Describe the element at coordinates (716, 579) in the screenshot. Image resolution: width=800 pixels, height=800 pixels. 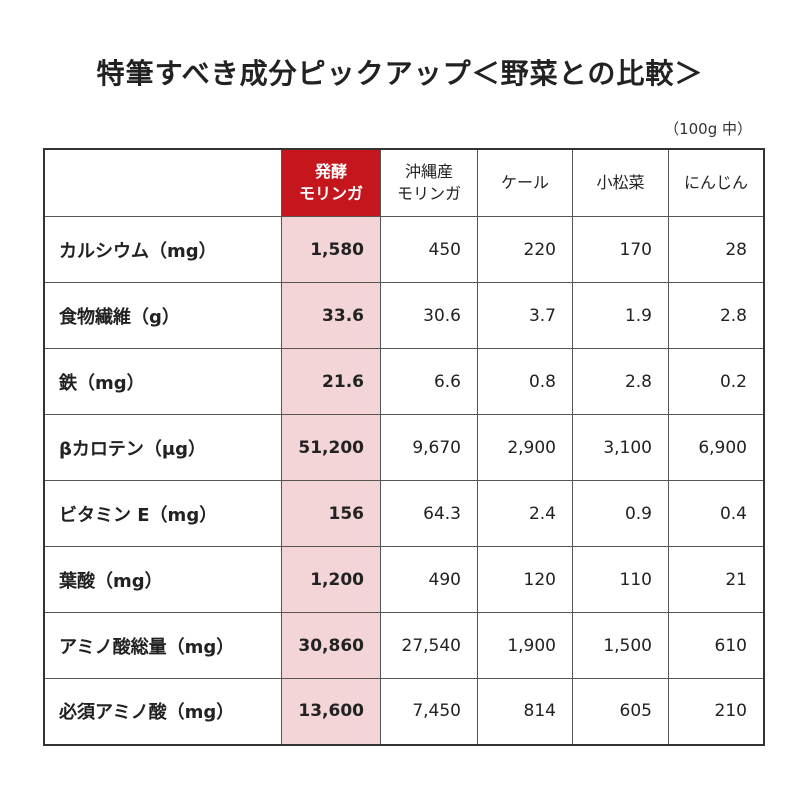
I see `cell-value: 21` at that location.